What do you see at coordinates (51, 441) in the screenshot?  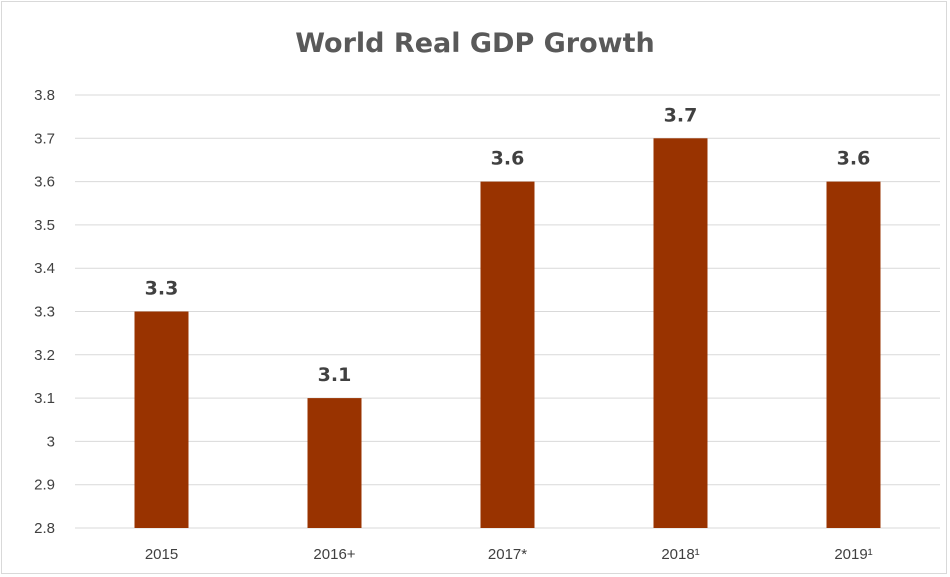 I see `y-tick-label: 3` at bounding box center [51, 441].